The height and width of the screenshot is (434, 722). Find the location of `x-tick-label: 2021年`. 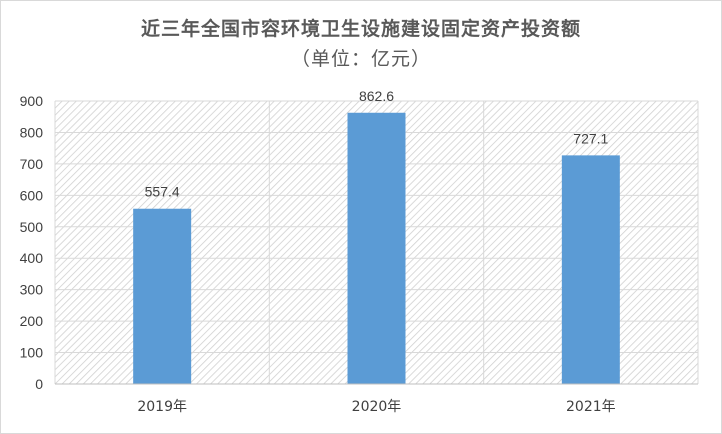

x-tick-label: 2021年 is located at coordinates (591, 407).